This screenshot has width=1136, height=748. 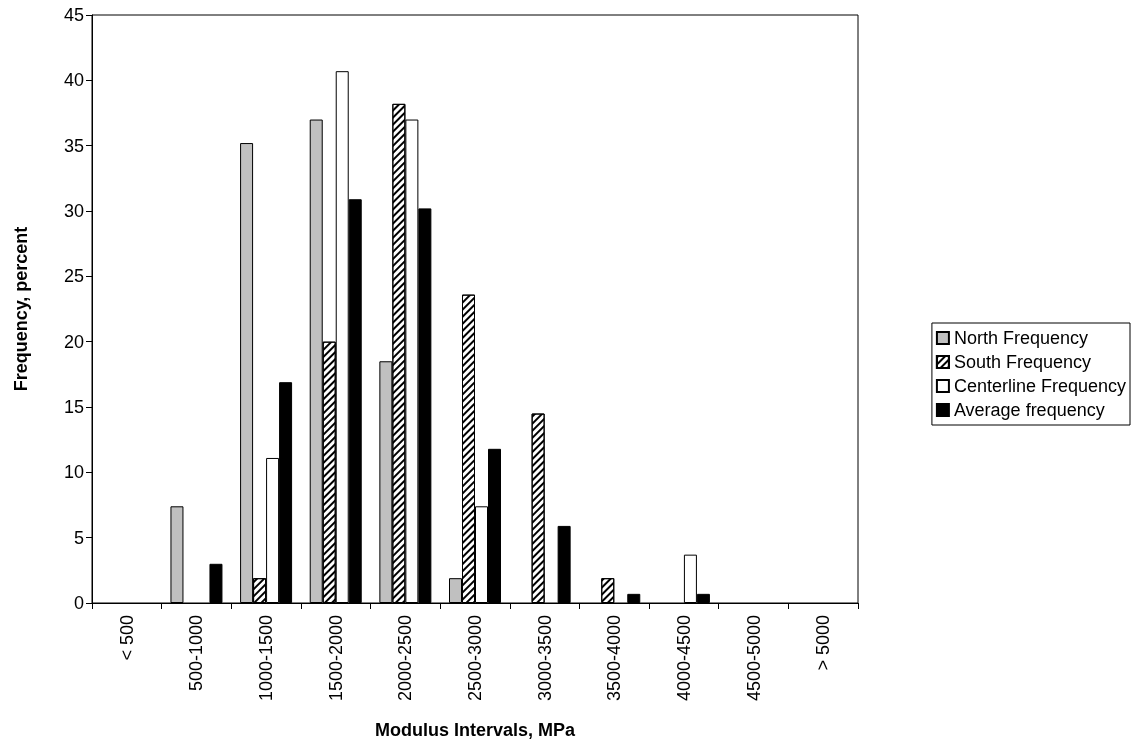 I want to click on y-tick-label: 15, so click(x=73, y=407).